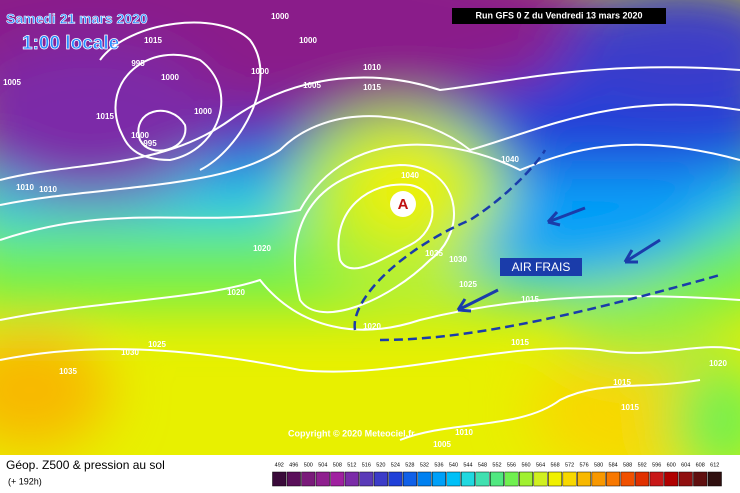 Image resolution: width=740 pixels, height=493 pixels. Describe the element at coordinates (714, 465) in the screenshot. I see `scale-label: 612` at that location.